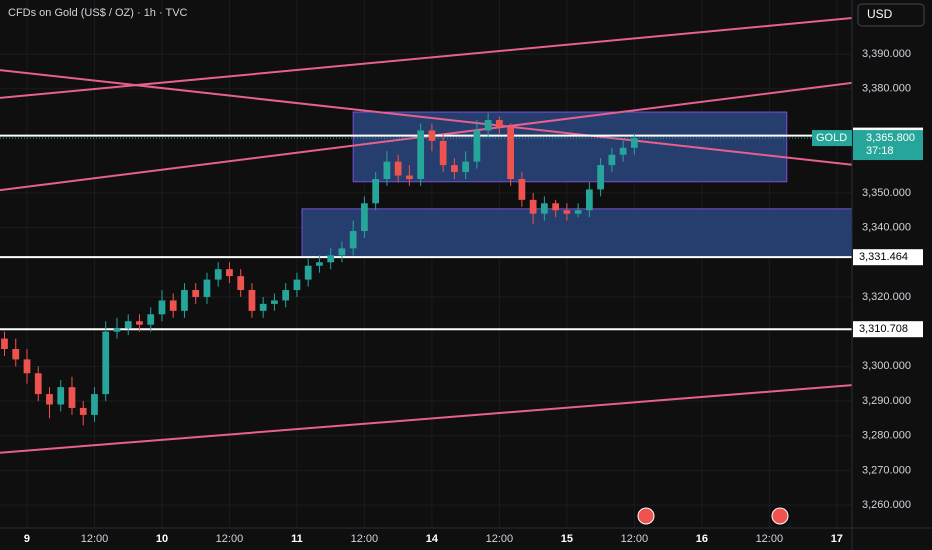  Describe the element at coordinates (98, 13) in the screenshot. I see `chart-title: CFDs on Gold (US$ / OZ) · 1h · TVC` at that location.